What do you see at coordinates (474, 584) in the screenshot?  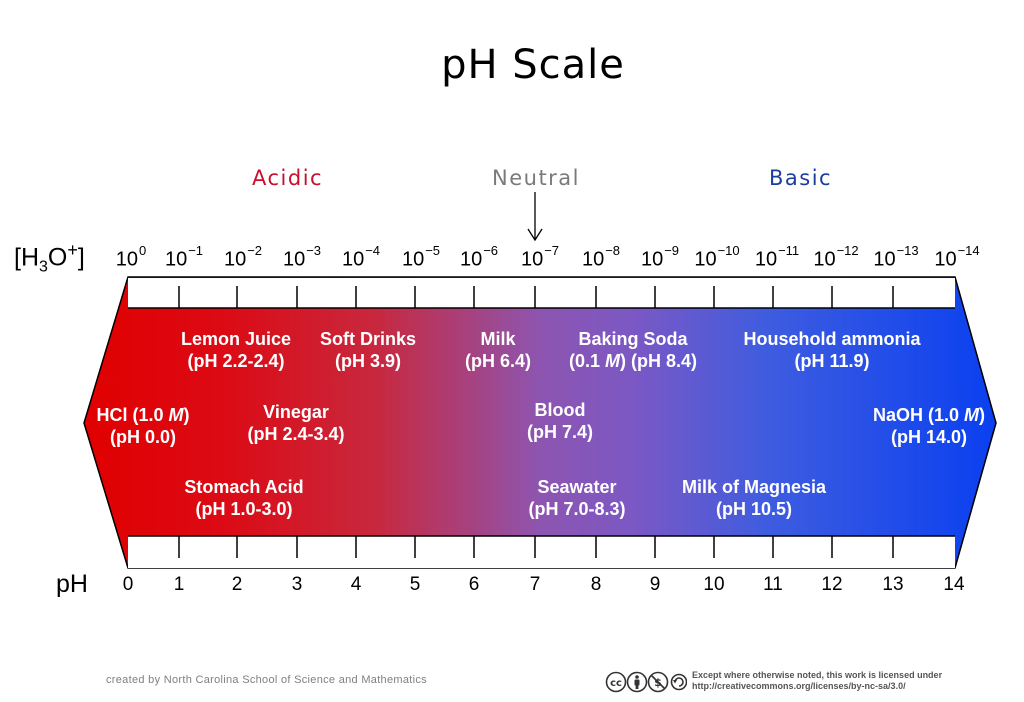 I see `ph-value: 6` at bounding box center [474, 584].